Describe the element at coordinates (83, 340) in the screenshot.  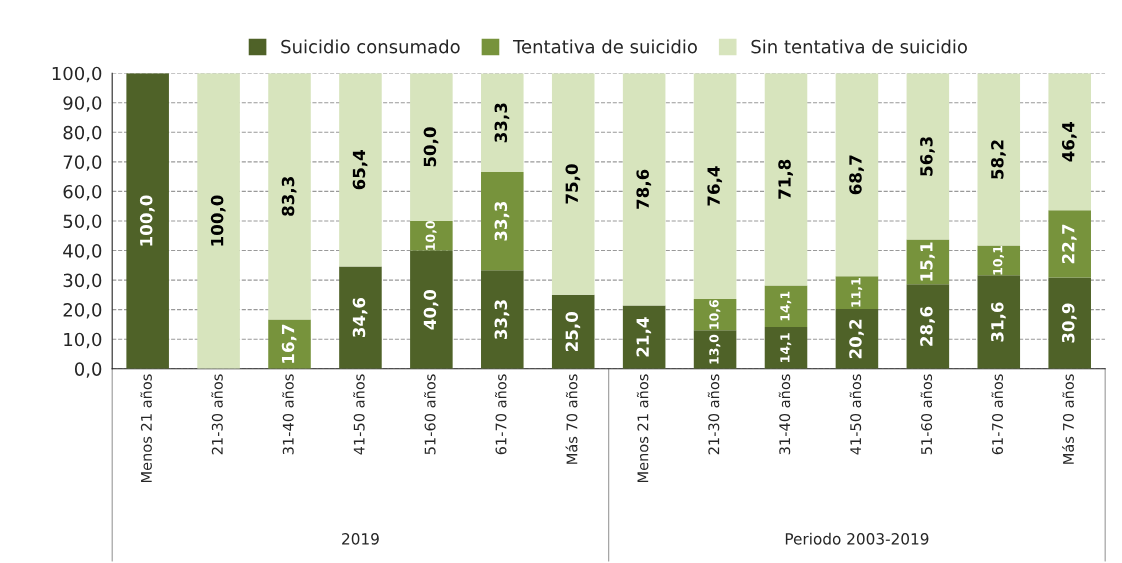
I see `y-tick-label: 10,0` at that location.